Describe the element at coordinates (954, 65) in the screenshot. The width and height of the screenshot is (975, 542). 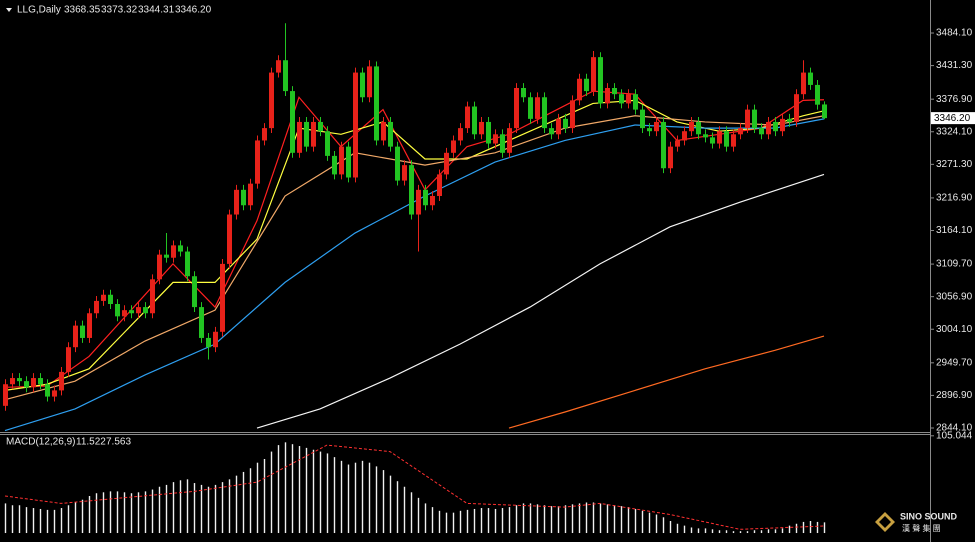
I see `y-tick-label: 3431.30` at that location.